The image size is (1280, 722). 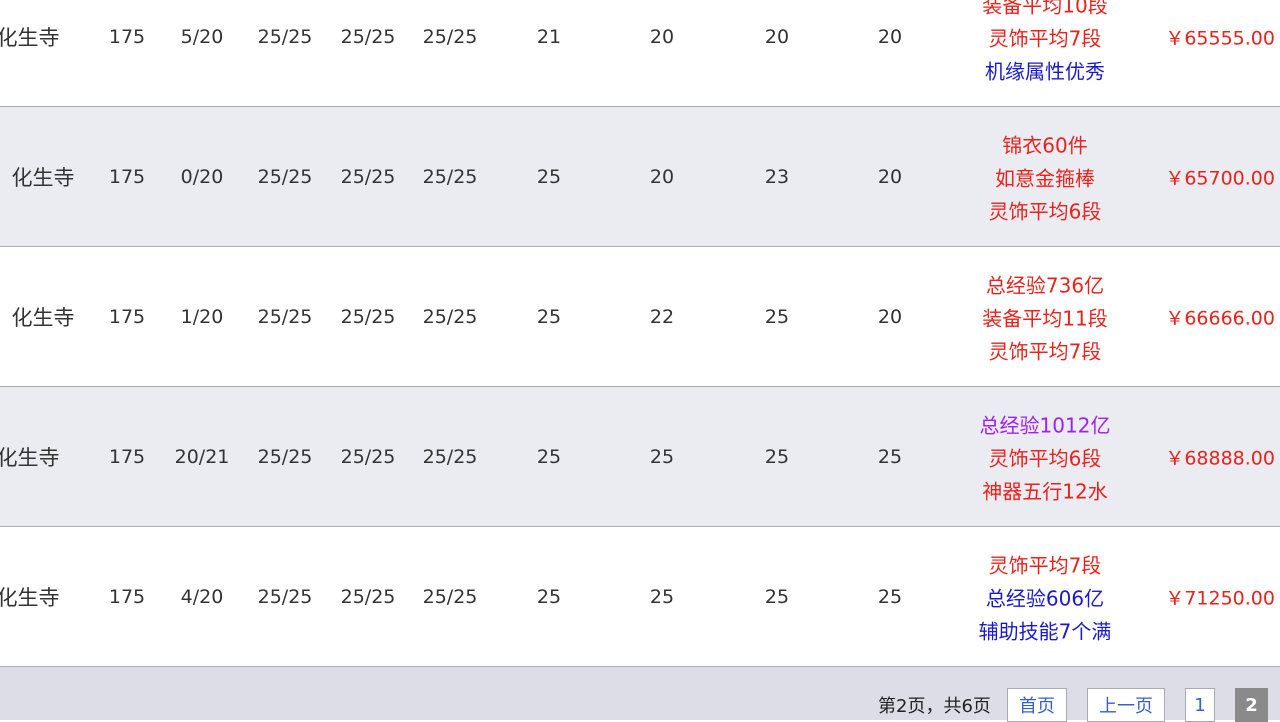 What do you see at coordinates (1045, 318) in the screenshot?
I see `note-line: 装备平均11段` at bounding box center [1045, 318].